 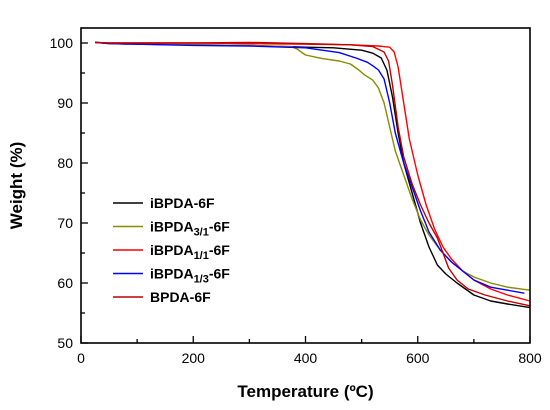 I want to click on y-tick-label: 100, so click(x=62, y=43).